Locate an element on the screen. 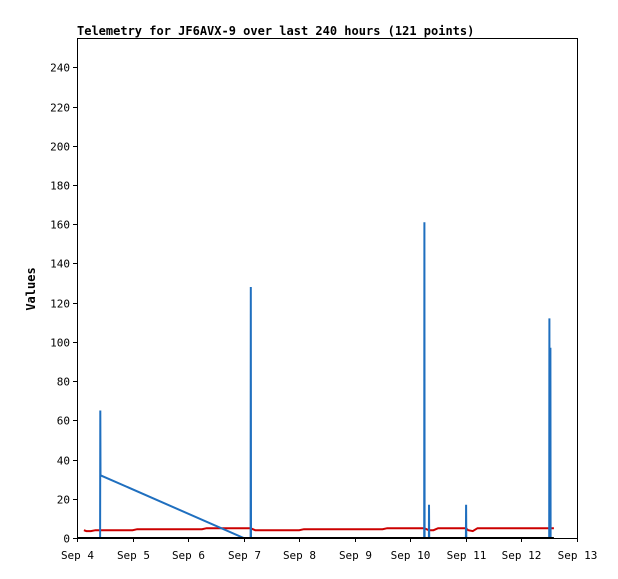 This screenshot has height=579, width=618. y-tick-label: 140 is located at coordinates (60, 264).